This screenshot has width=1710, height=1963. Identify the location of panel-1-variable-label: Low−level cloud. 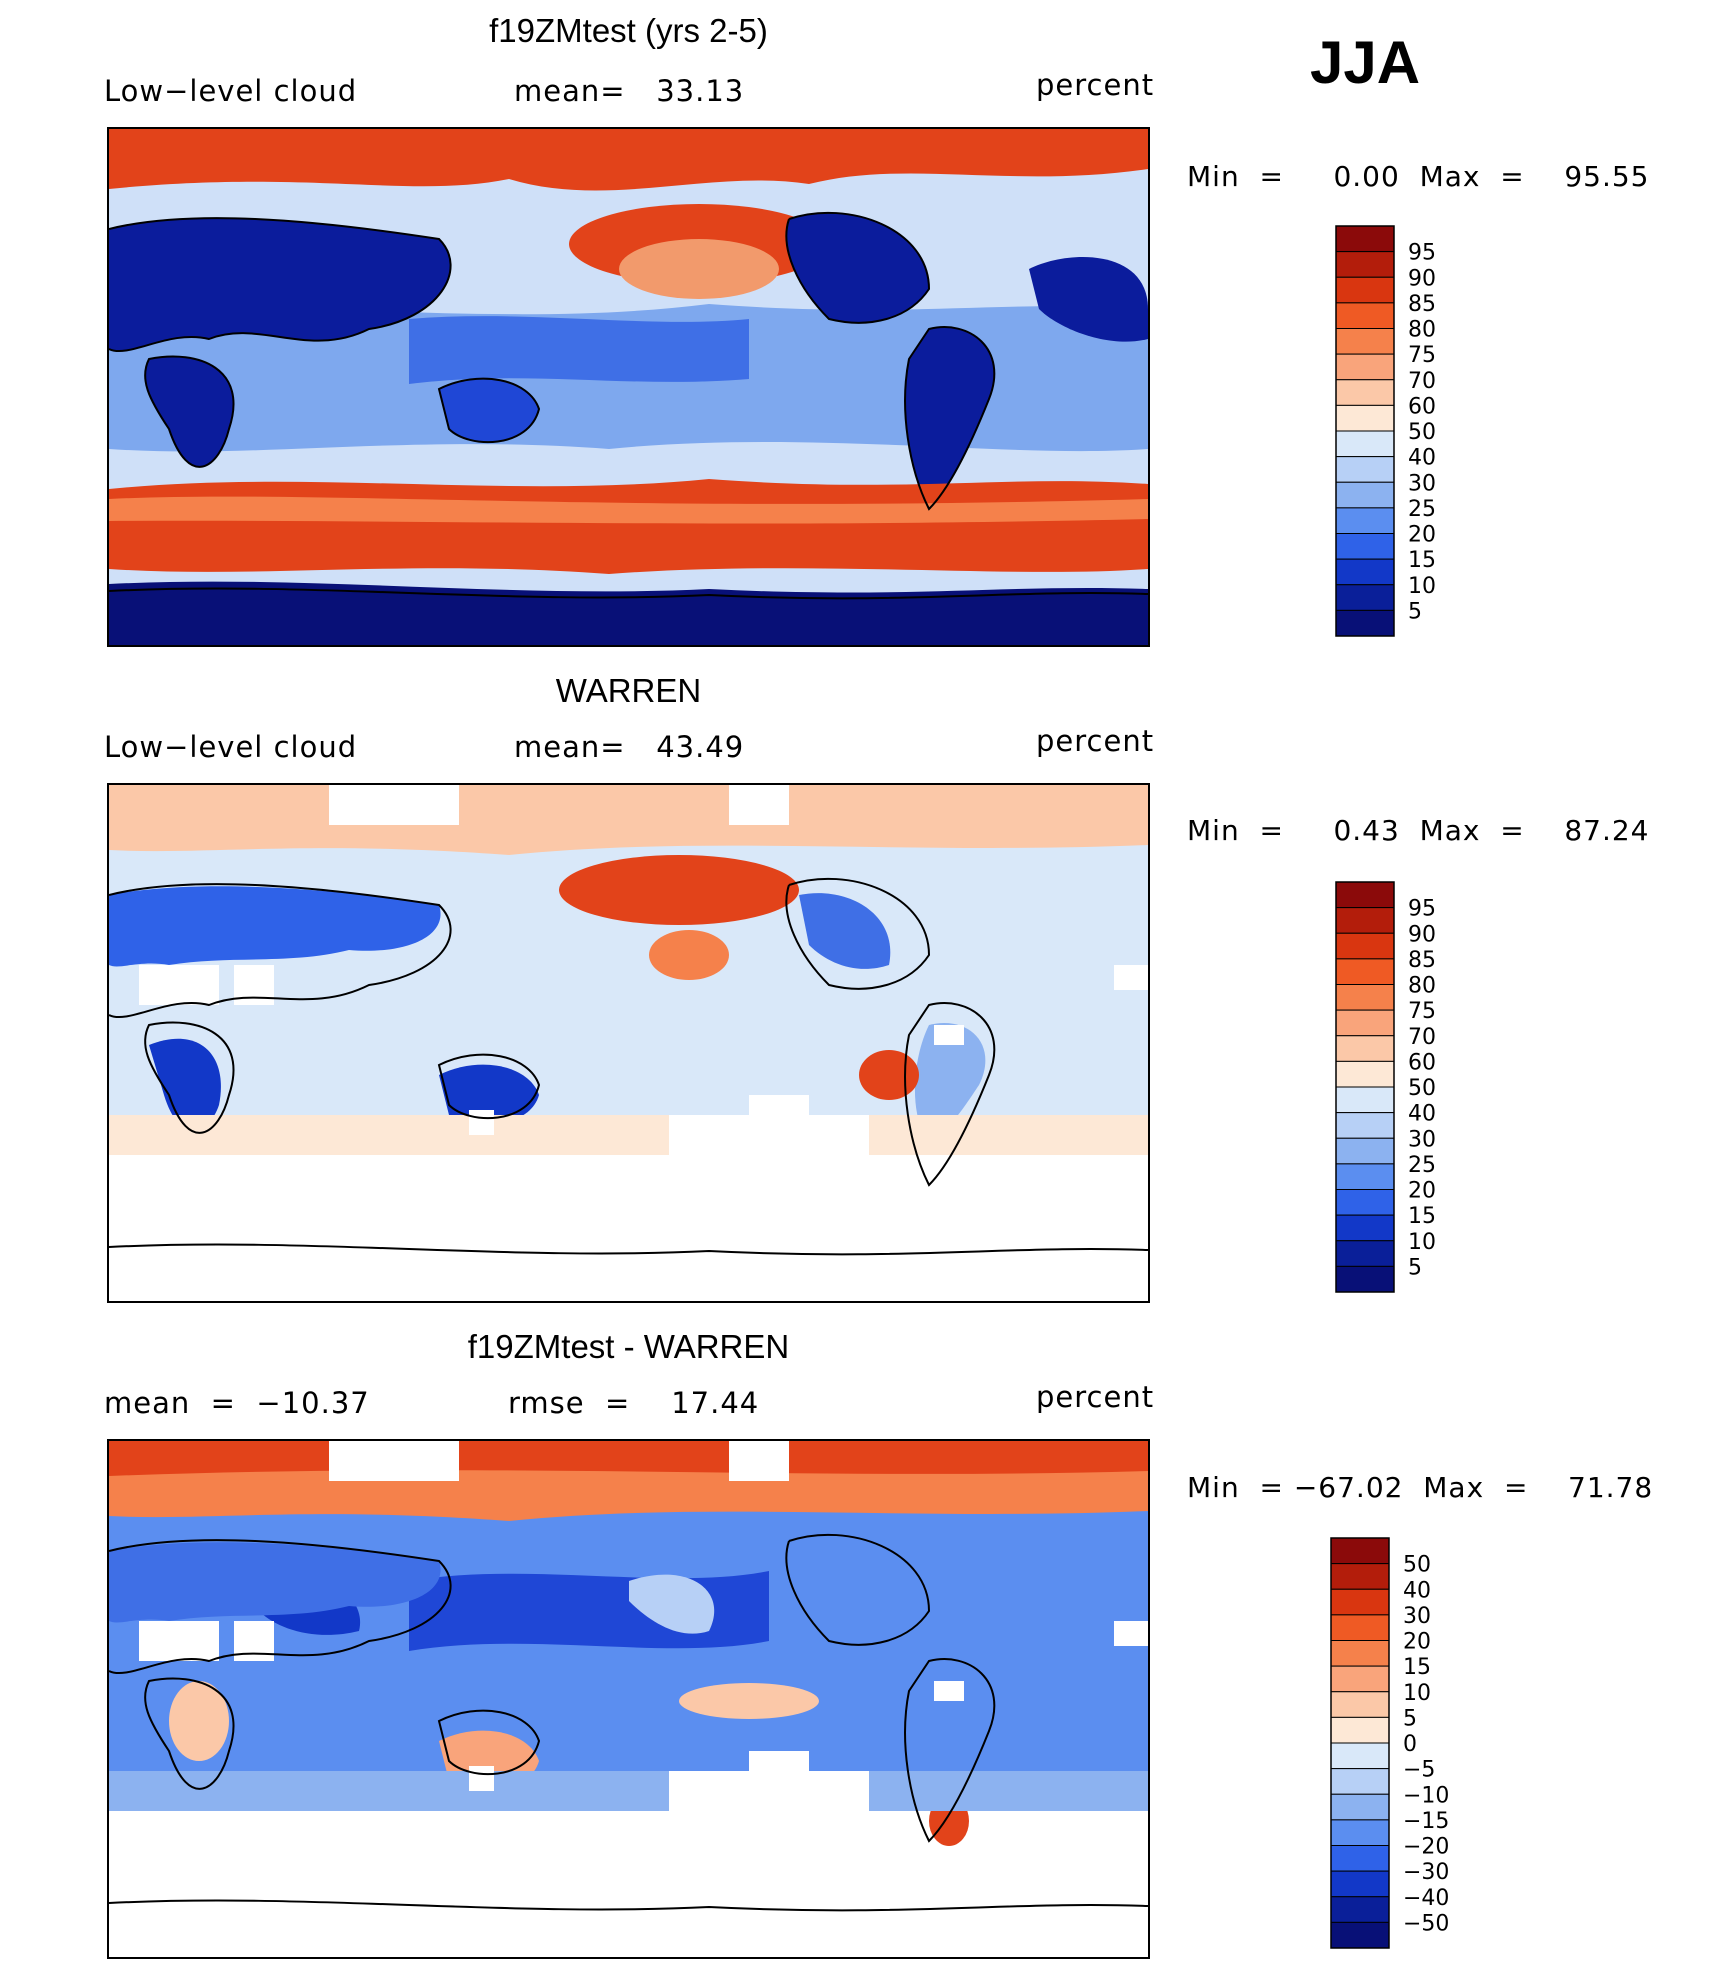
(231, 91).